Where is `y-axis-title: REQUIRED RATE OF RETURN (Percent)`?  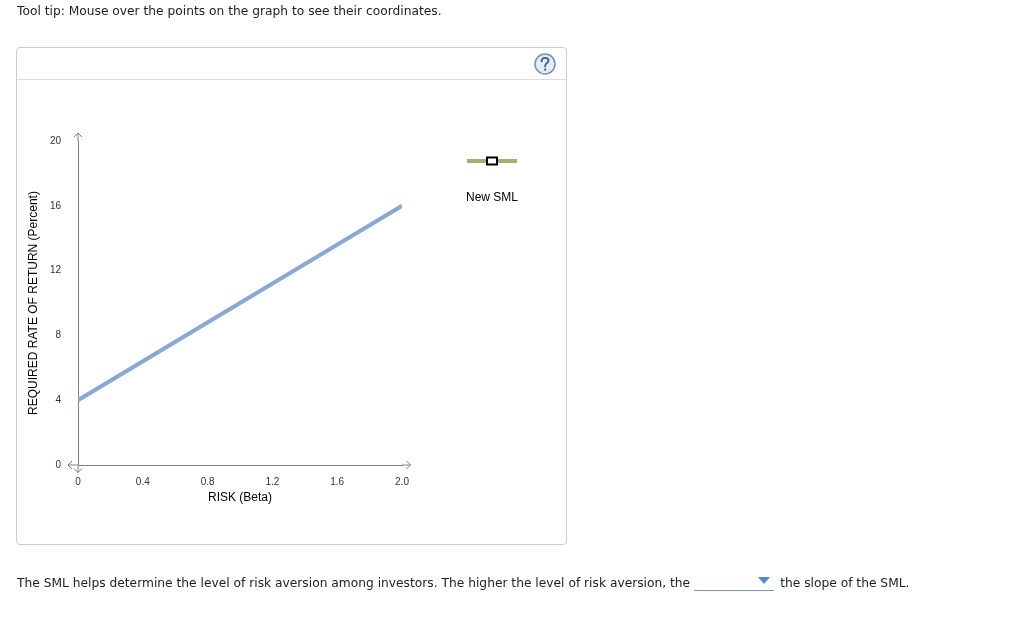
y-axis-title: REQUIRED RATE OF RETURN (Percent) is located at coordinates (32, 303).